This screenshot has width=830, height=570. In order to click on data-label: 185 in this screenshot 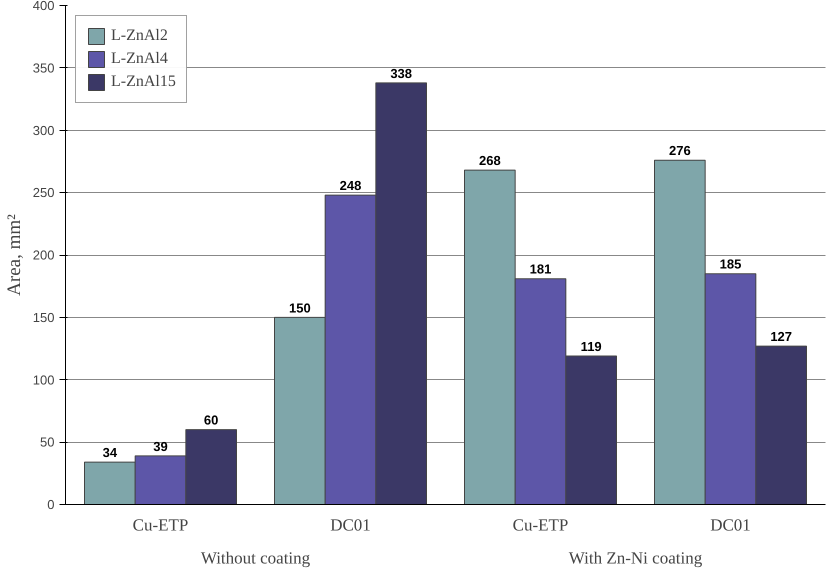, I will do `click(731, 264)`.